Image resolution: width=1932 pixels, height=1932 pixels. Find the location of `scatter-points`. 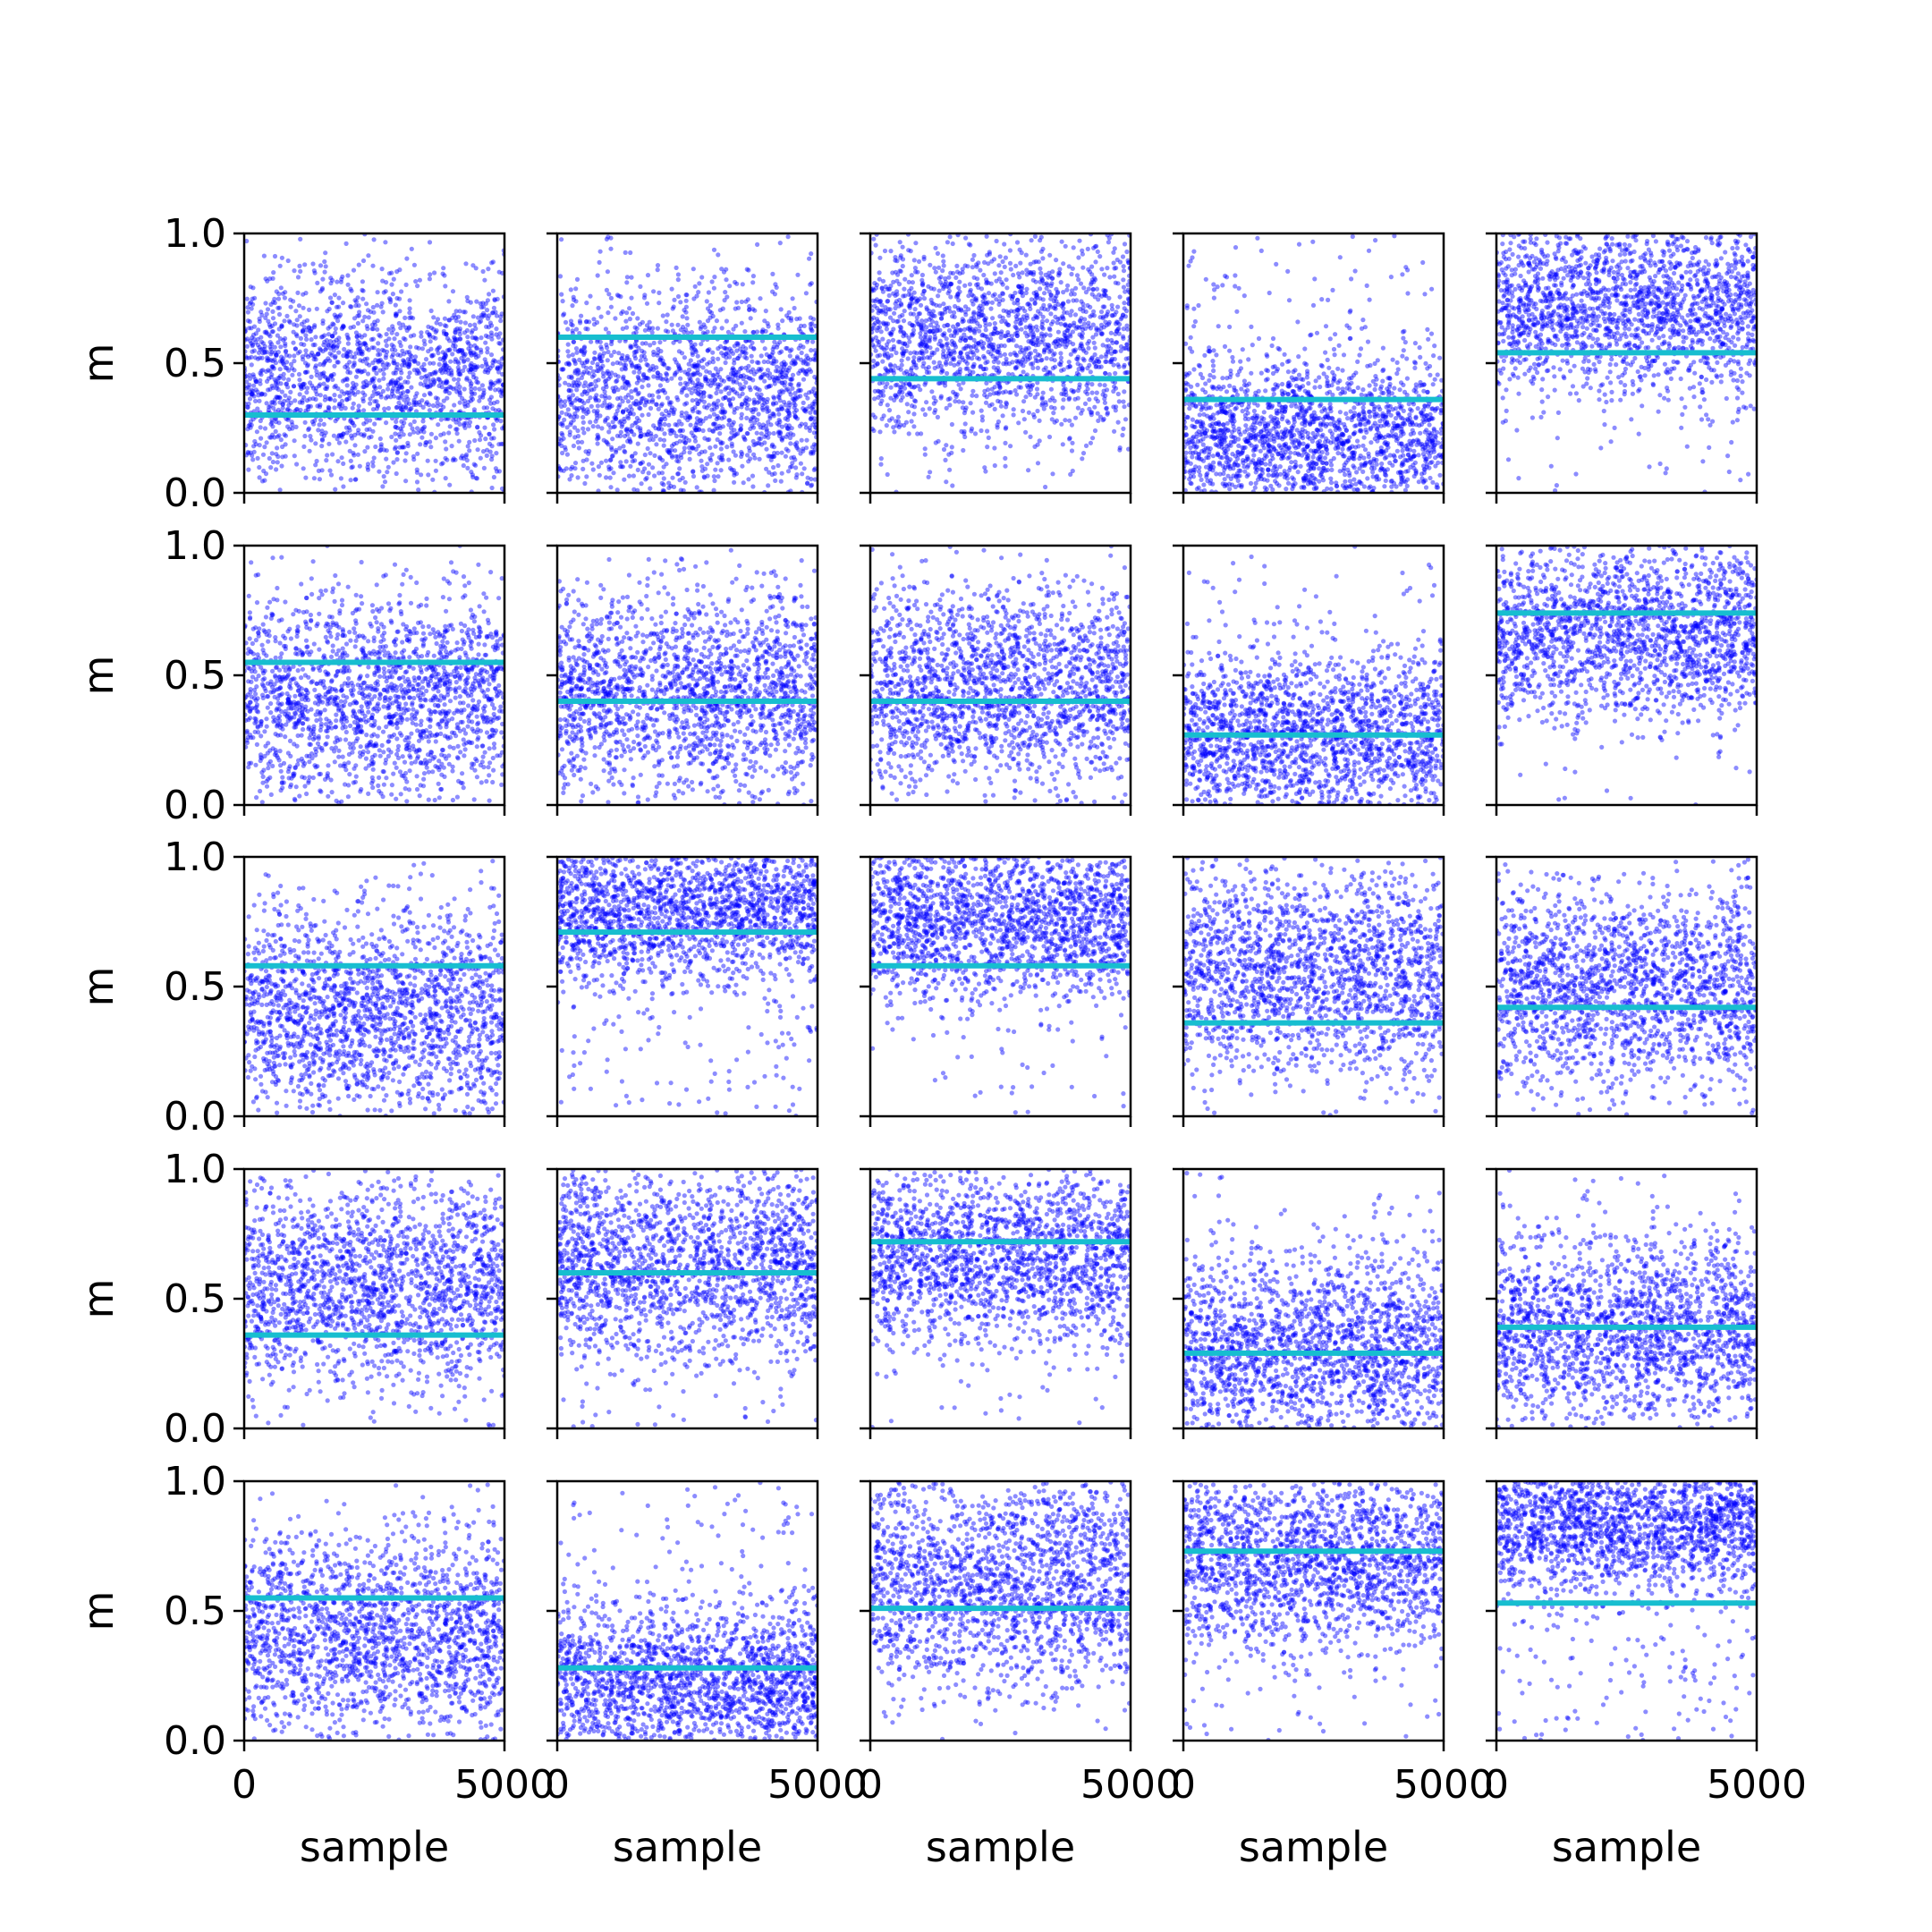

scatter-points is located at coordinates (1000, 363).